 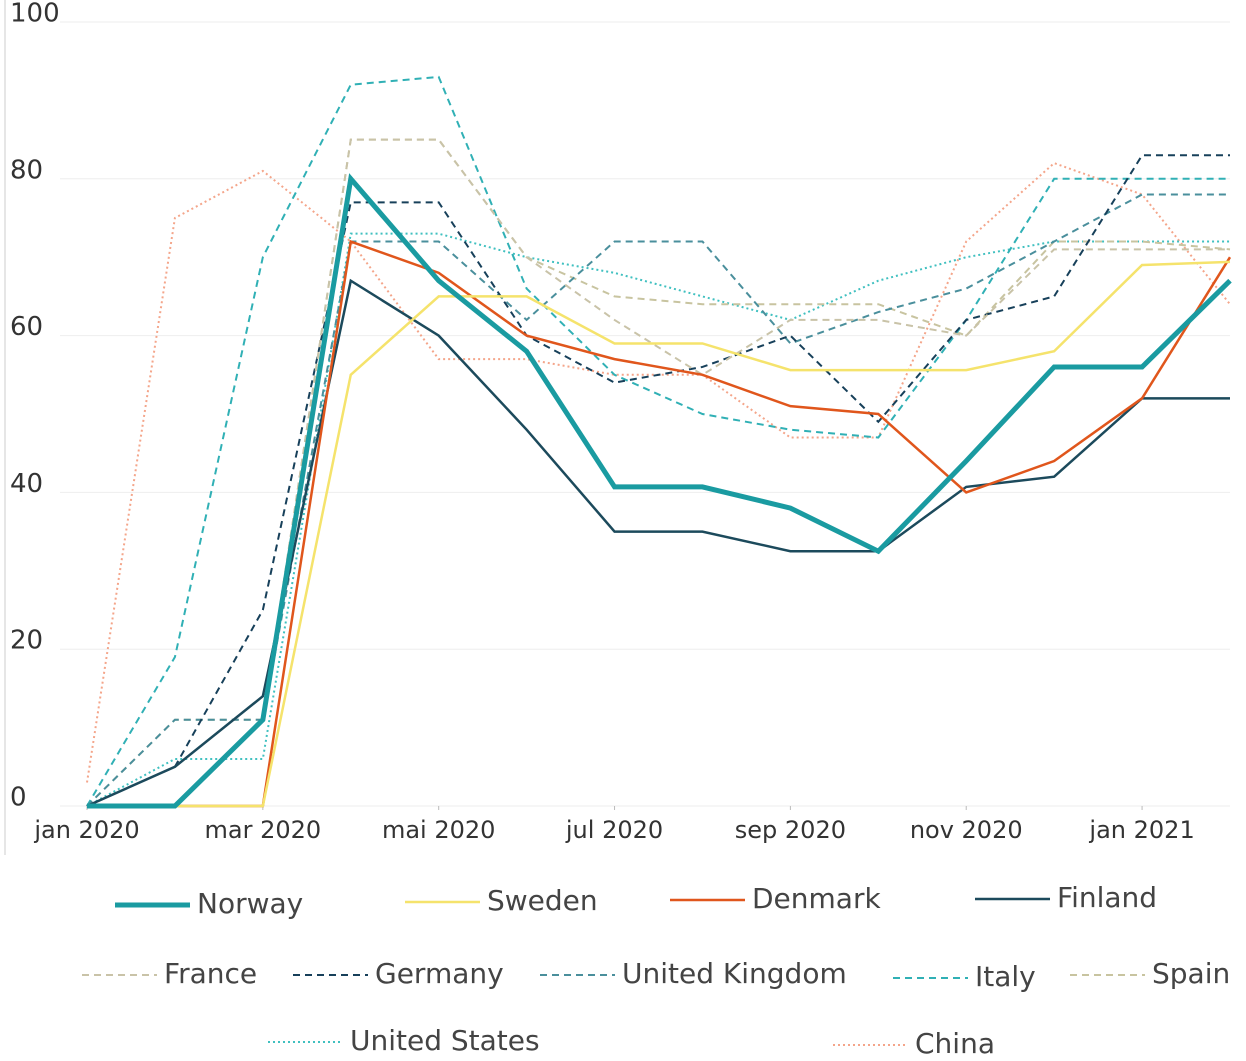 What do you see at coordinates (816, 898) in the screenshot?
I see `legend-label: Denmark` at bounding box center [816, 898].